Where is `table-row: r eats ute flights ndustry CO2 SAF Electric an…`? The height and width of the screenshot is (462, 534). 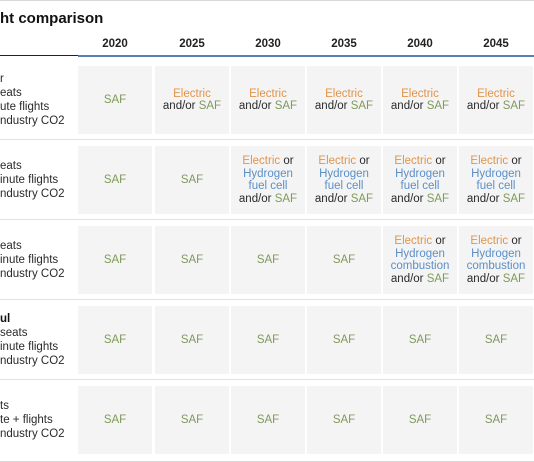
table-row: r eats ute flights ndustry CO2 SAF Electric an… is located at coordinates (267, 100).